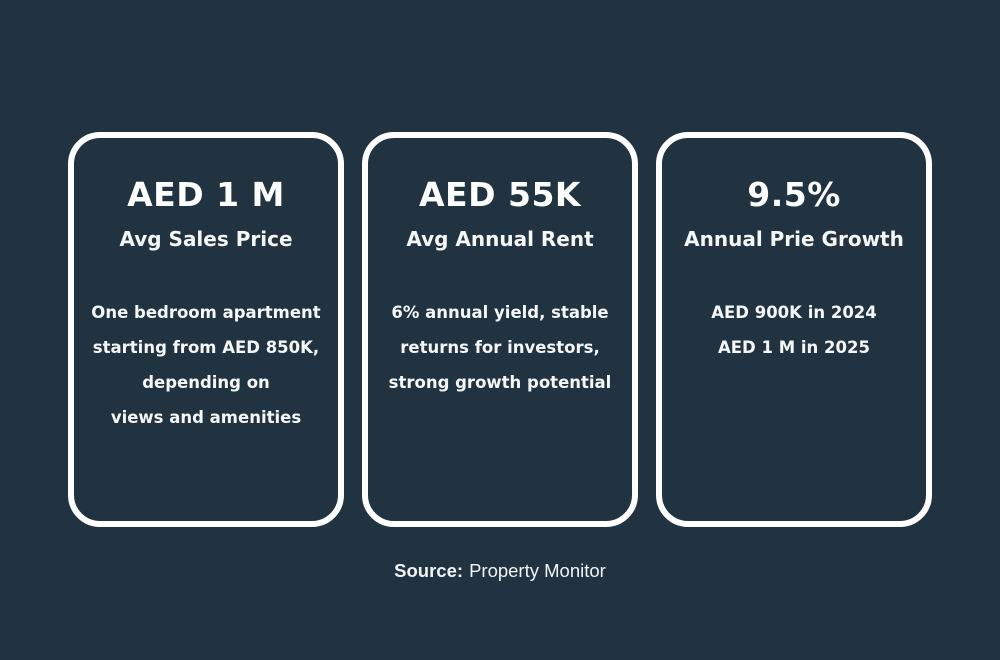  What do you see at coordinates (206, 382) in the screenshot?
I see `description-line: depending on` at bounding box center [206, 382].